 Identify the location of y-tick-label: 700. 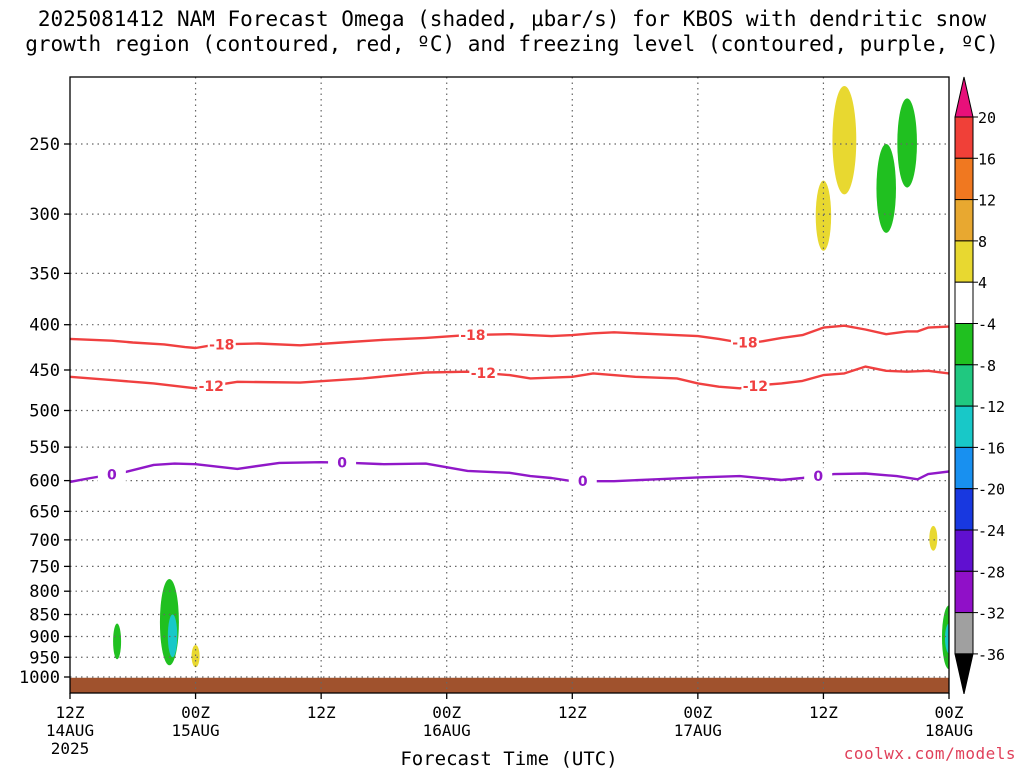
(44, 541).